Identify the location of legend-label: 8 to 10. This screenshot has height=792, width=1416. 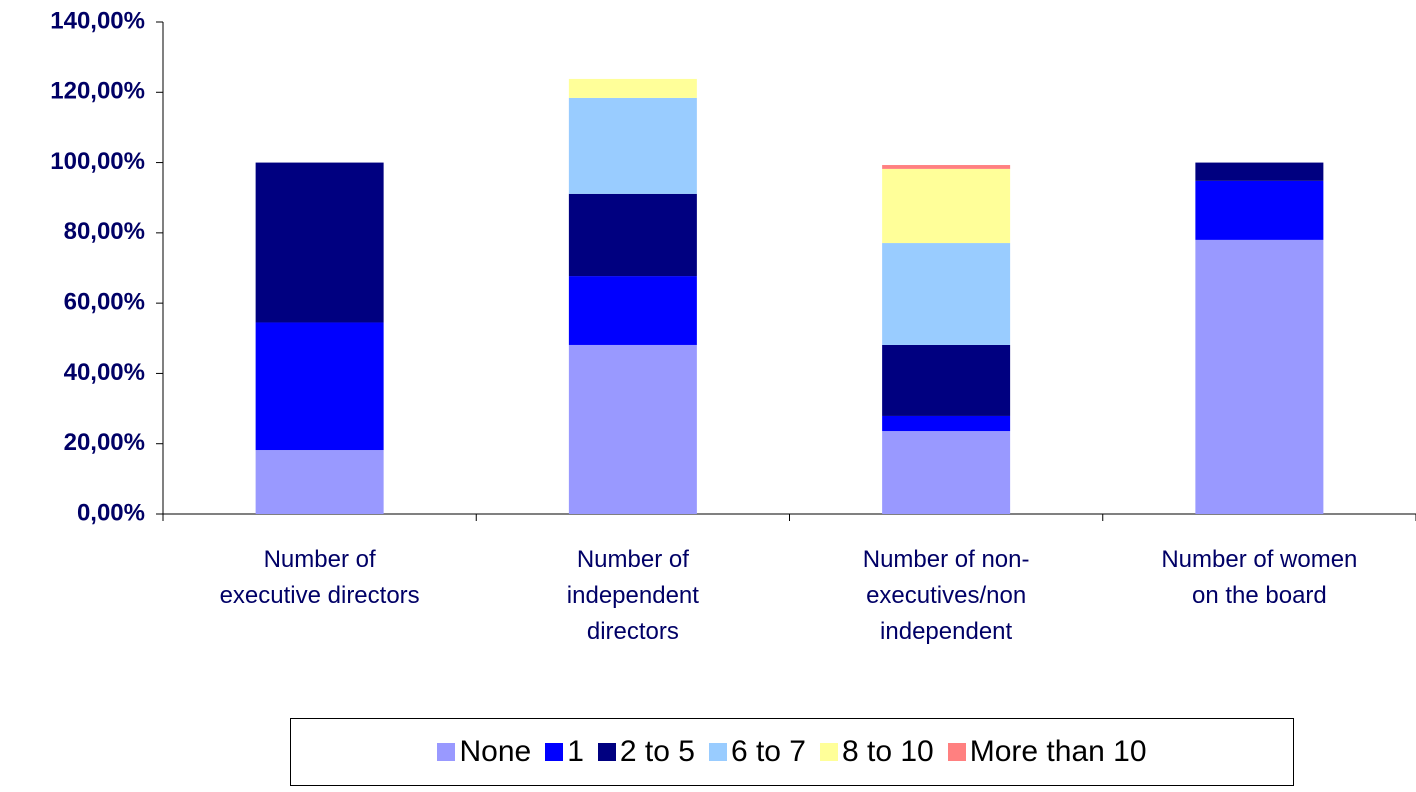
(888, 751).